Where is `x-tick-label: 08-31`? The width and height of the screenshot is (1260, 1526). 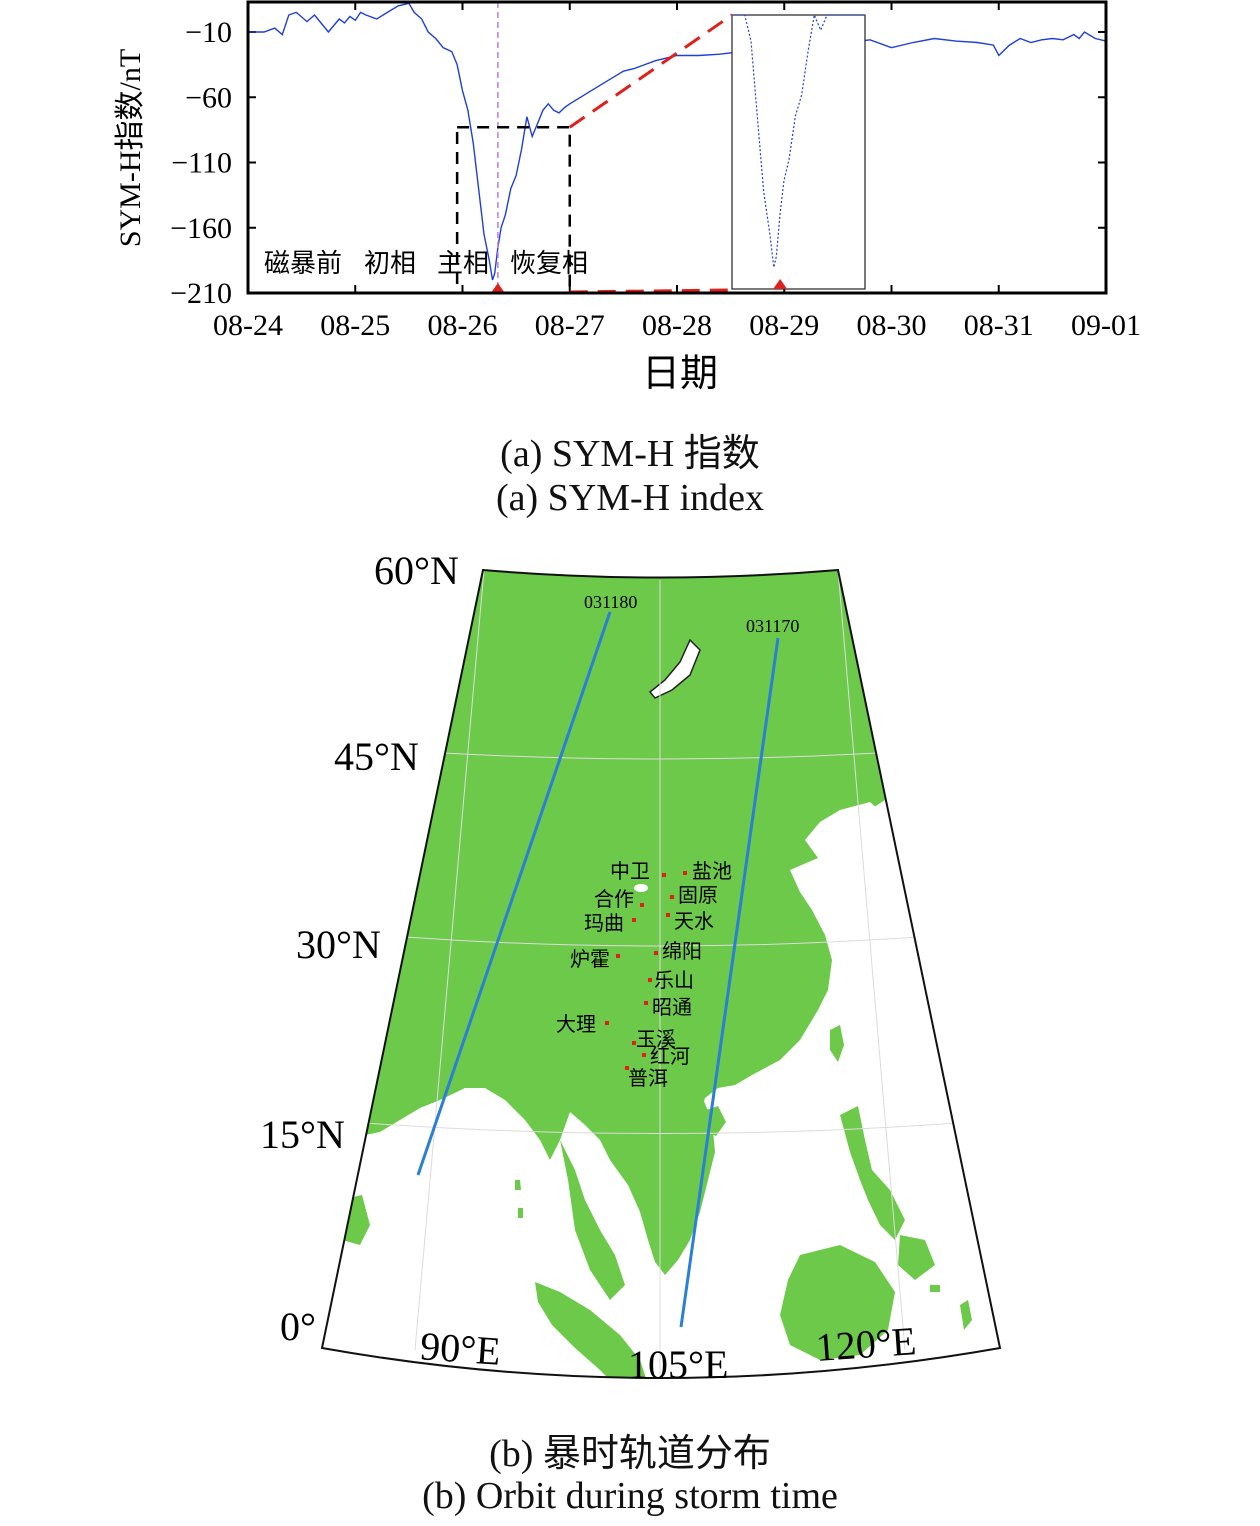
x-tick-label: 08-31 is located at coordinates (999, 325).